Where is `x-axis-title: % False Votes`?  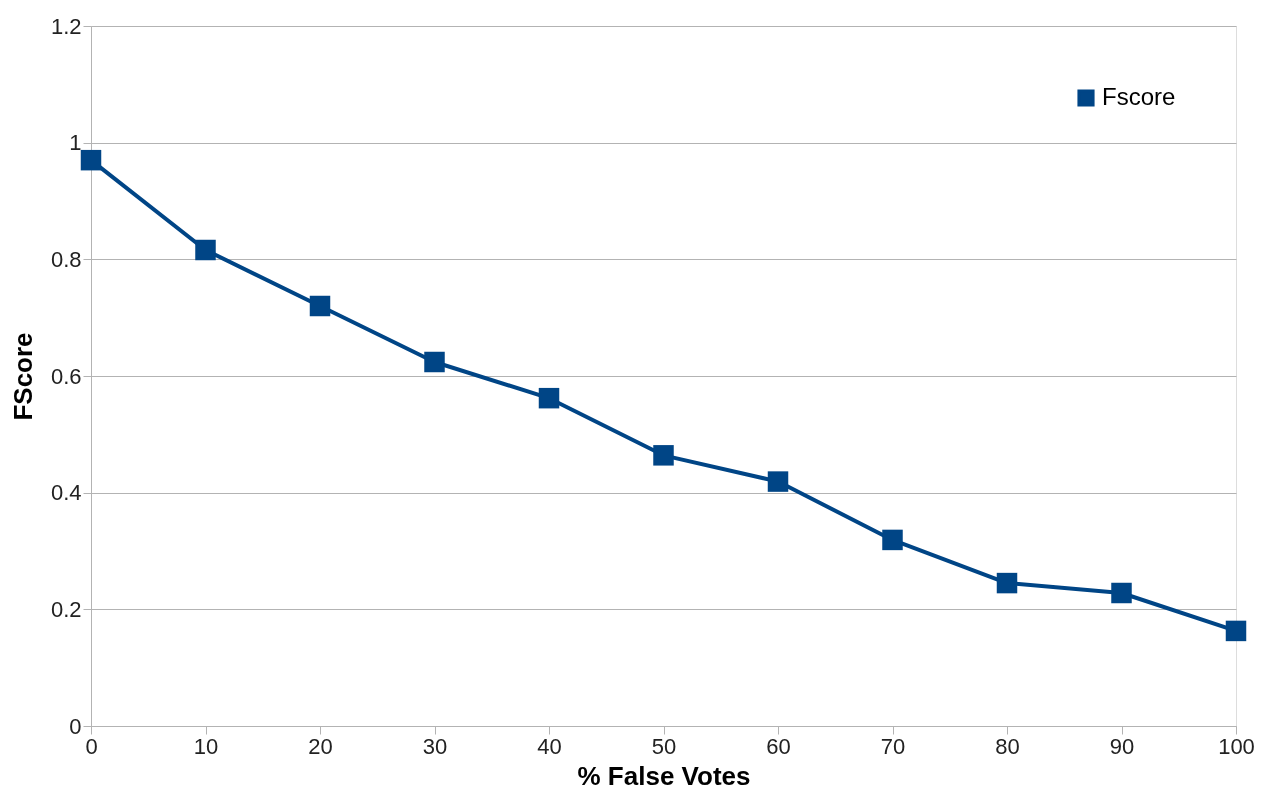
x-axis-title: % False Votes is located at coordinates (664, 775).